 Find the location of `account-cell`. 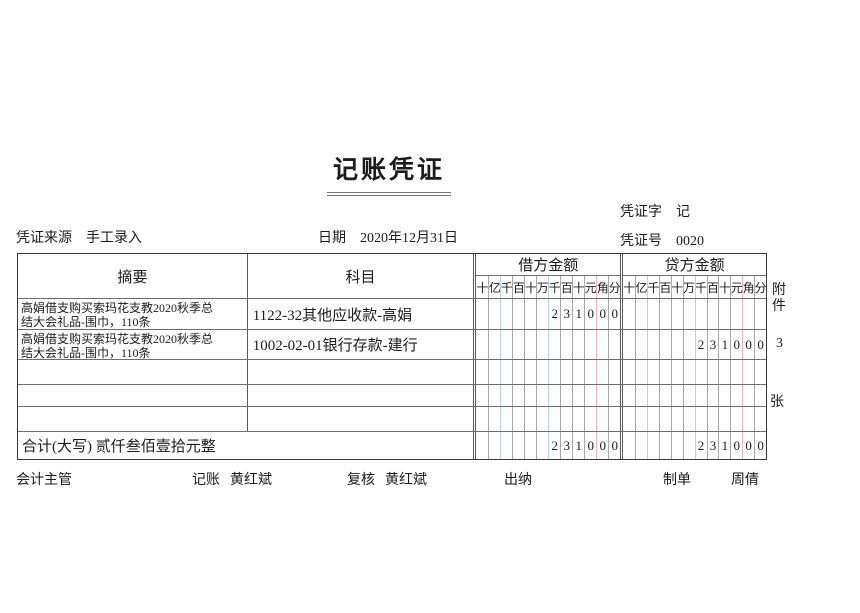

account-cell is located at coordinates (360, 395).